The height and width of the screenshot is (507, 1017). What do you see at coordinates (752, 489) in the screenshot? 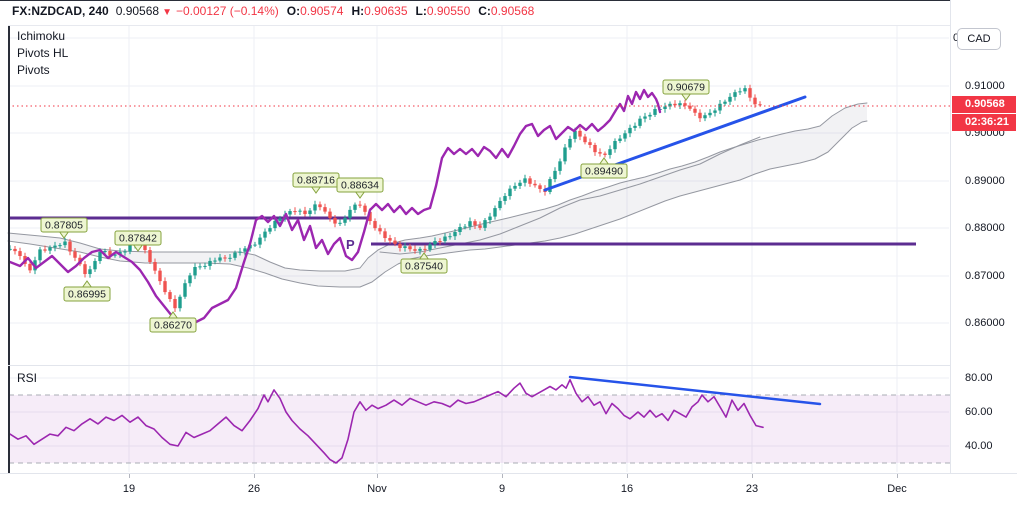
I see `time-axis-label: 23` at bounding box center [752, 489].